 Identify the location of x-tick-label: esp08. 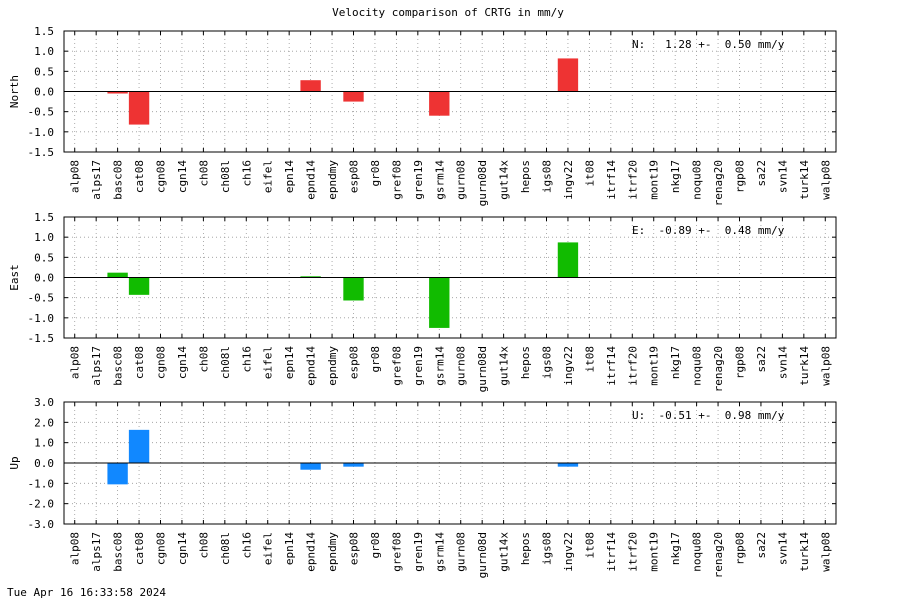
(354, 176).